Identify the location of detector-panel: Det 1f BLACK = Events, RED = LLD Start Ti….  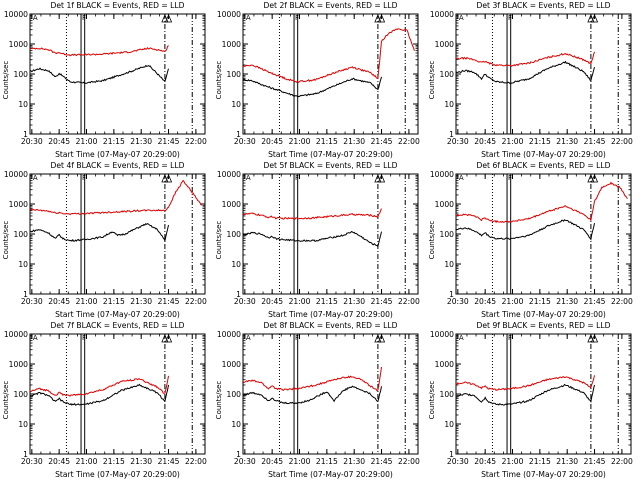
(106, 80).